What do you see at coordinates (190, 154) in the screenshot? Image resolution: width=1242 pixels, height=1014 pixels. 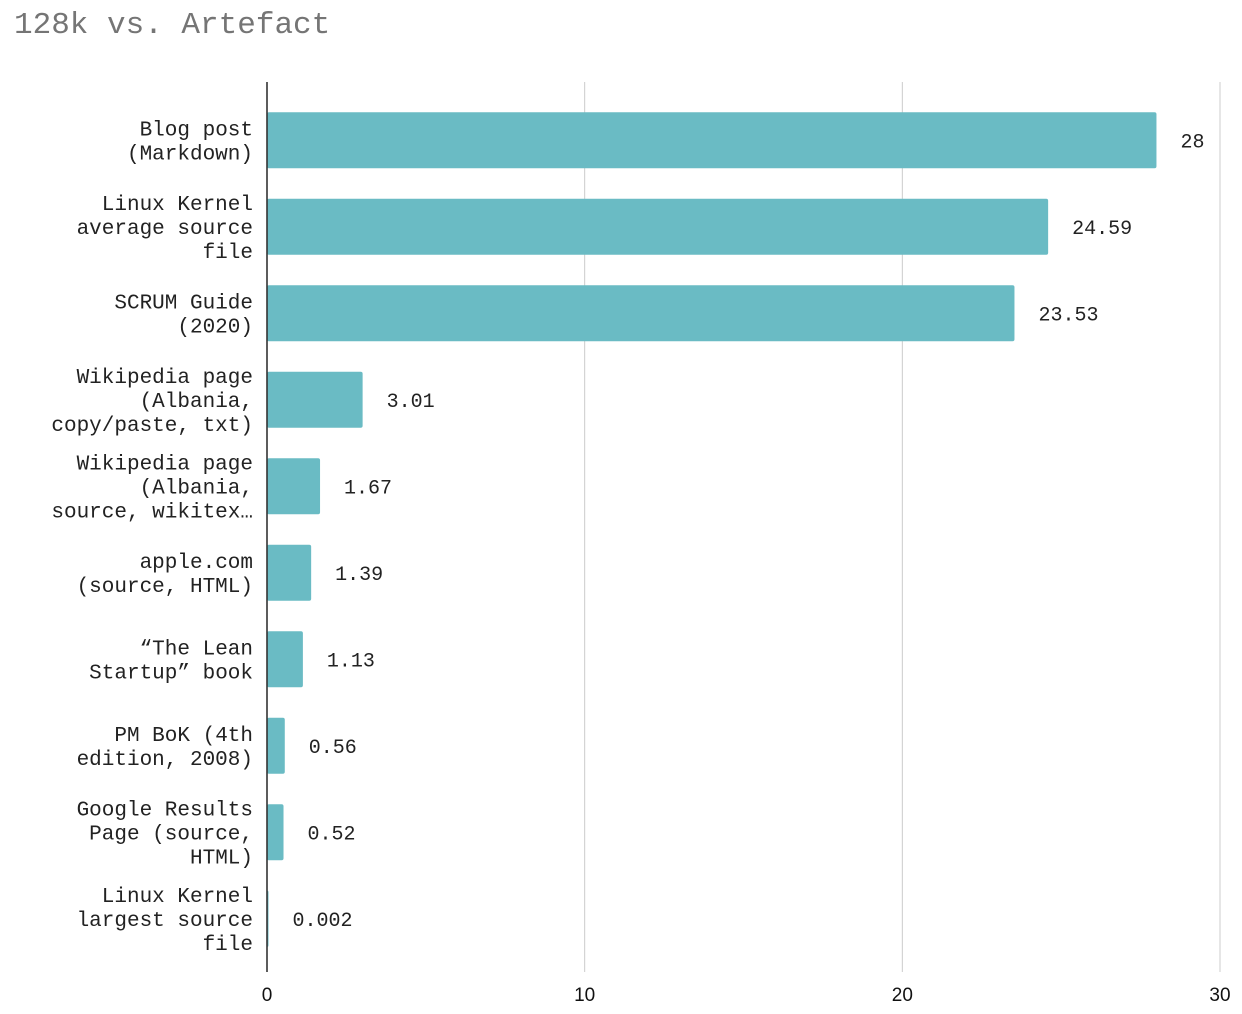 I see `category-label: (Markdown)` at bounding box center [190, 154].